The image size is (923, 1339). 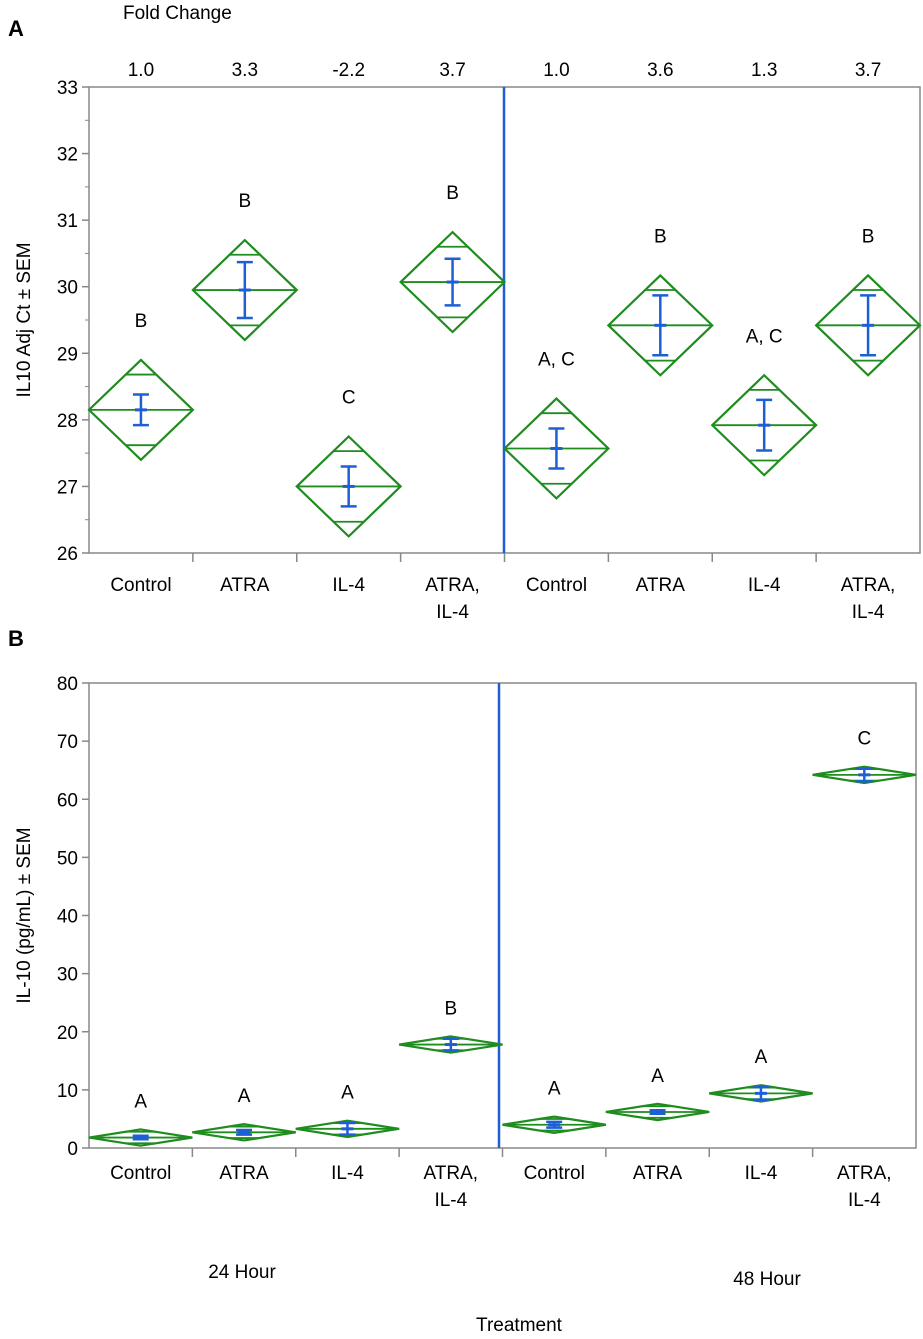 What do you see at coordinates (67, 354) in the screenshot?
I see `y-tick-label: 29` at bounding box center [67, 354].